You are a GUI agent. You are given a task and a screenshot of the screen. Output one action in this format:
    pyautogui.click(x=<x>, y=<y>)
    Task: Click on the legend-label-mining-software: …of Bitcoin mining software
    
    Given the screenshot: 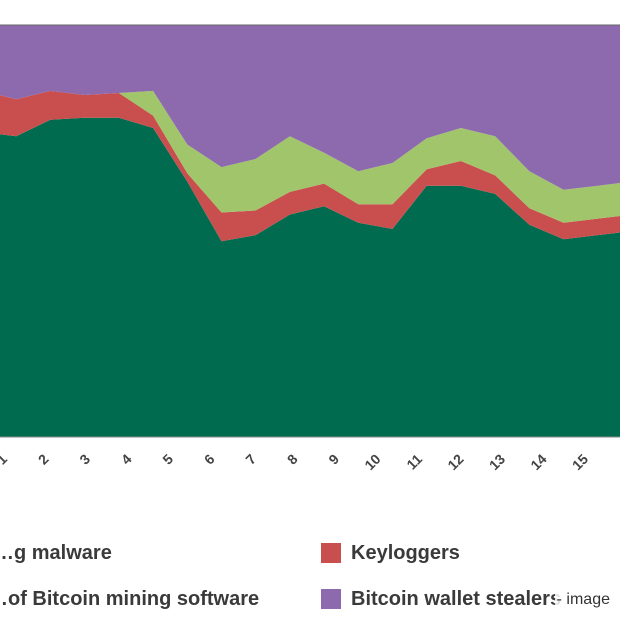 What is the action you would take?
    pyautogui.click(x=130, y=598)
    